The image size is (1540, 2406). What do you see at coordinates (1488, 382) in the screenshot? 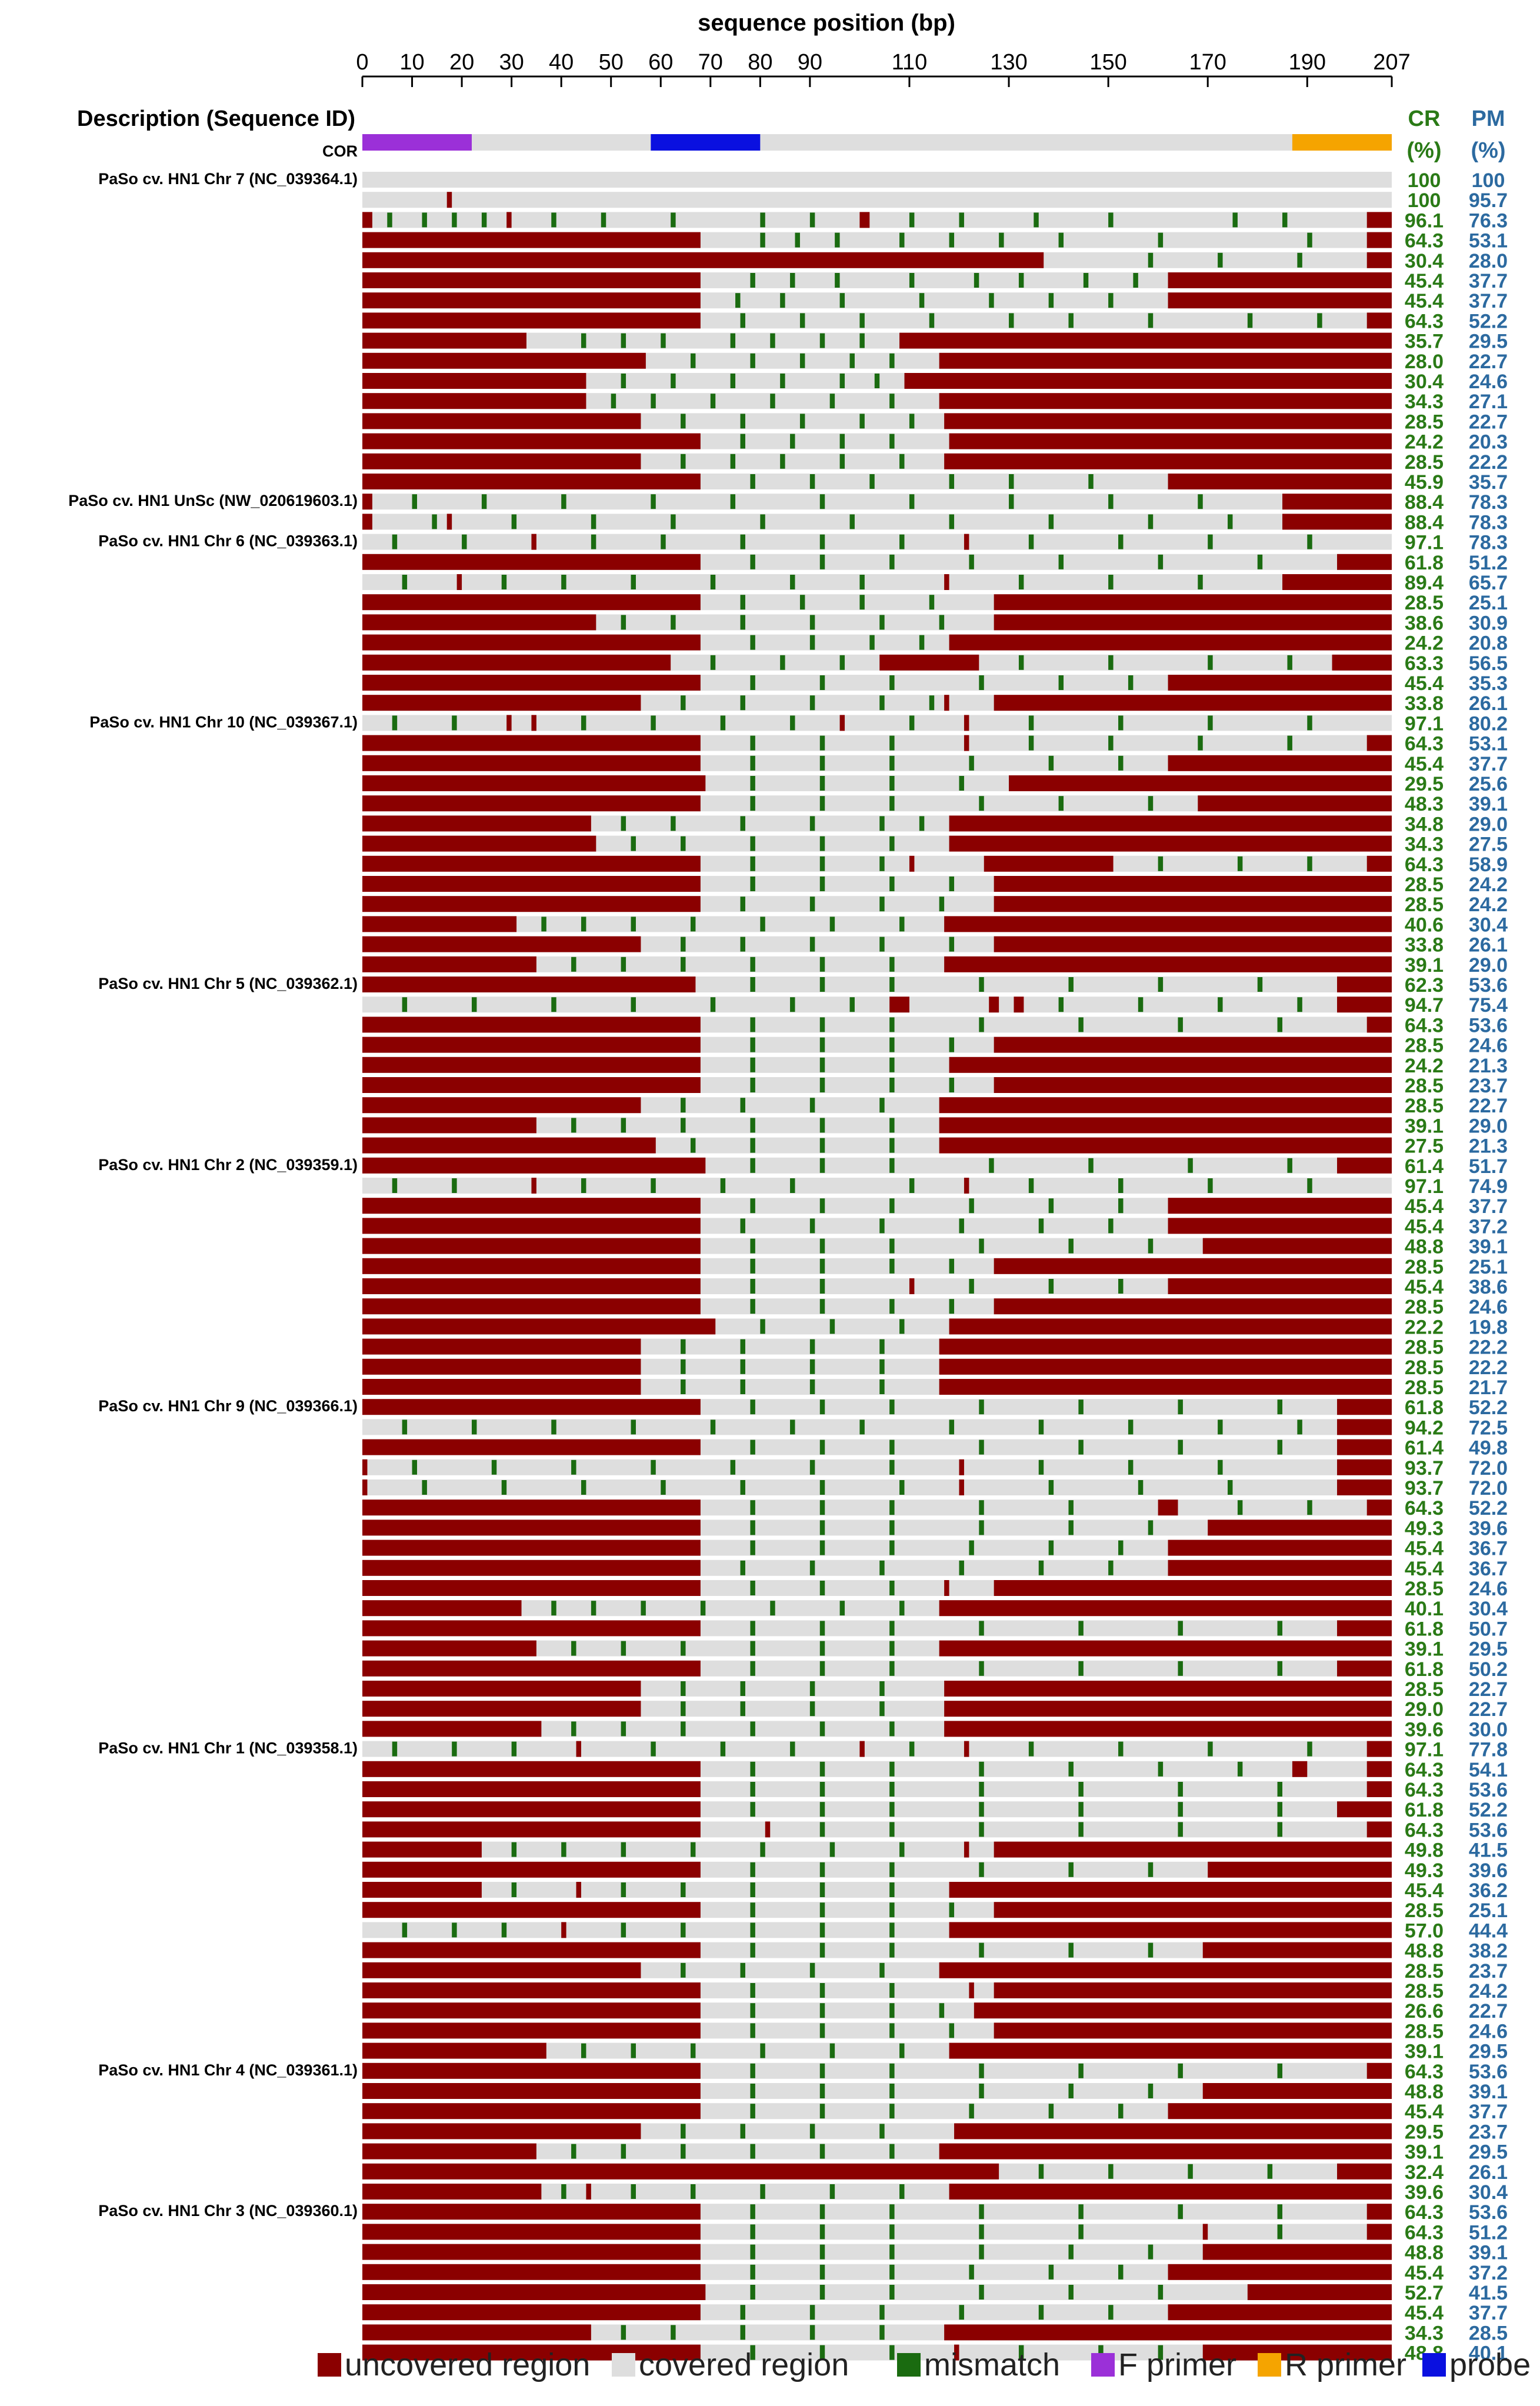
I see `pm-value: 24.6` at bounding box center [1488, 382].